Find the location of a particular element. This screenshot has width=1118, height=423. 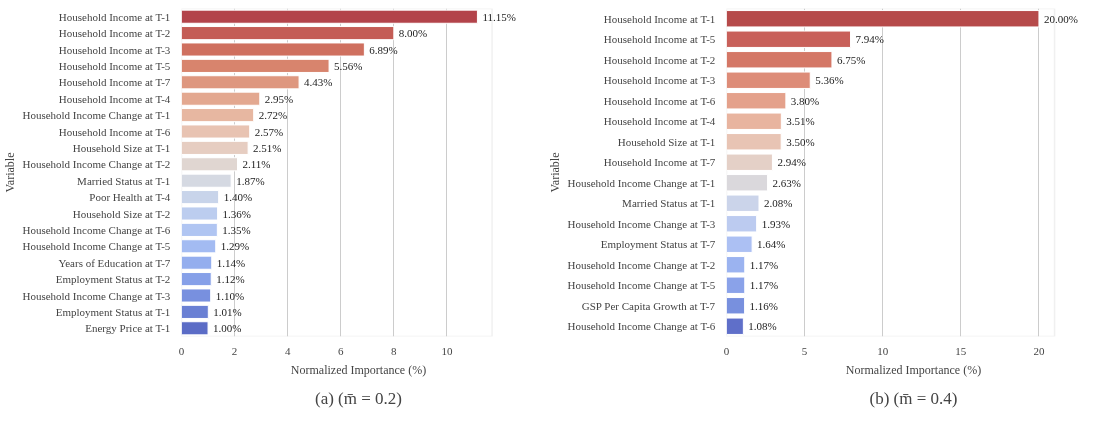

y-tick-label: Household Income at T-7 is located at coordinates (114, 82).